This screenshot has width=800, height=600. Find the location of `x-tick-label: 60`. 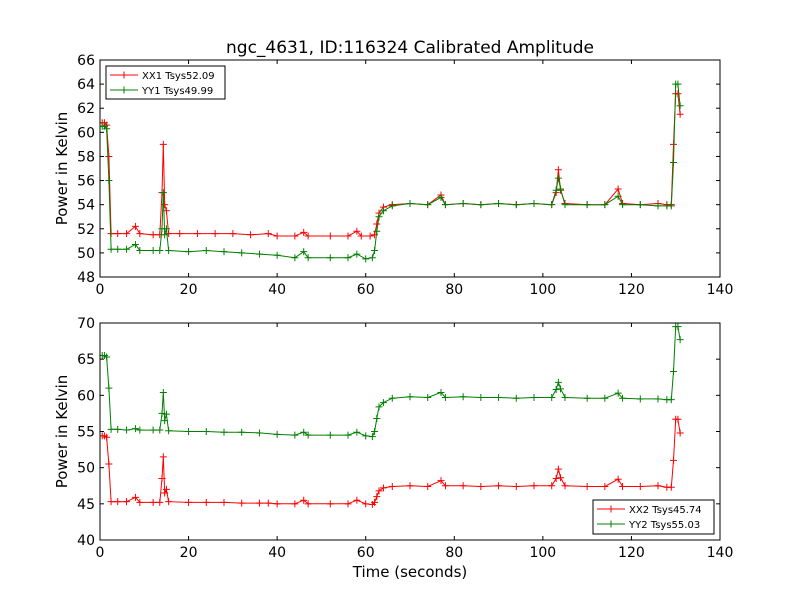

x-tick-label: 60 is located at coordinates (366, 290).